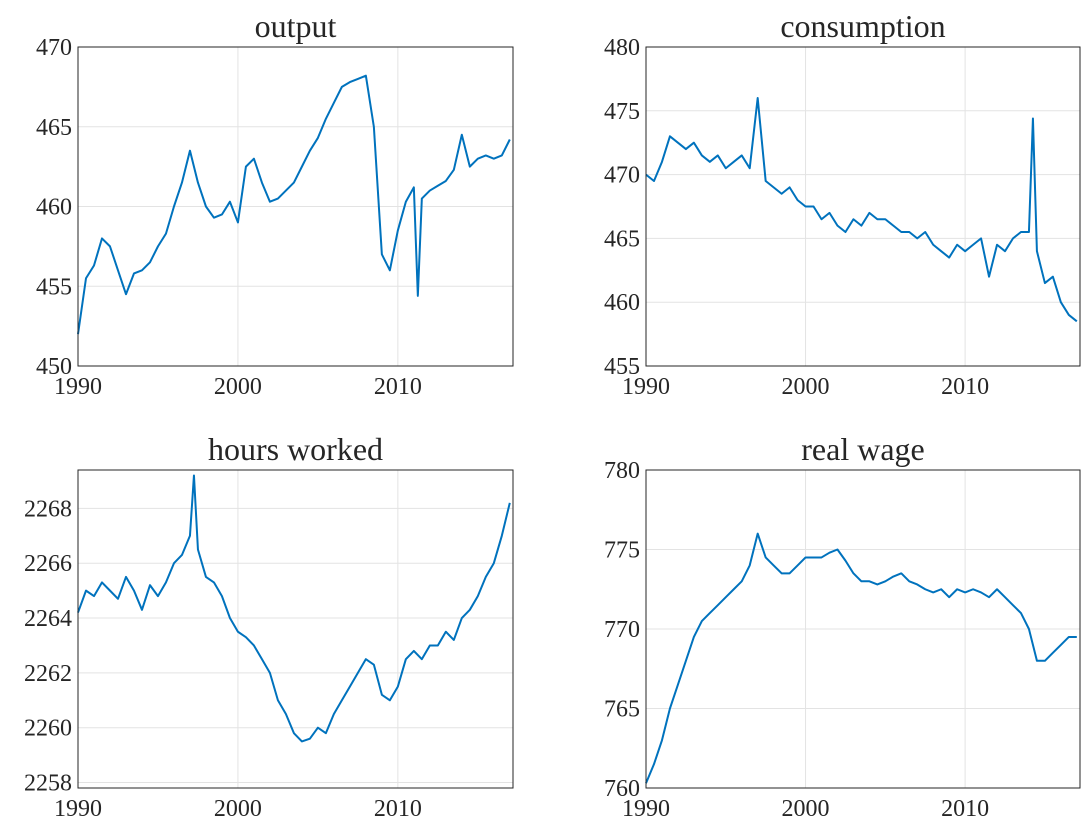 This screenshot has height=829, width=1081. I want to click on y-tick-label: 2268, so click(48, 509).